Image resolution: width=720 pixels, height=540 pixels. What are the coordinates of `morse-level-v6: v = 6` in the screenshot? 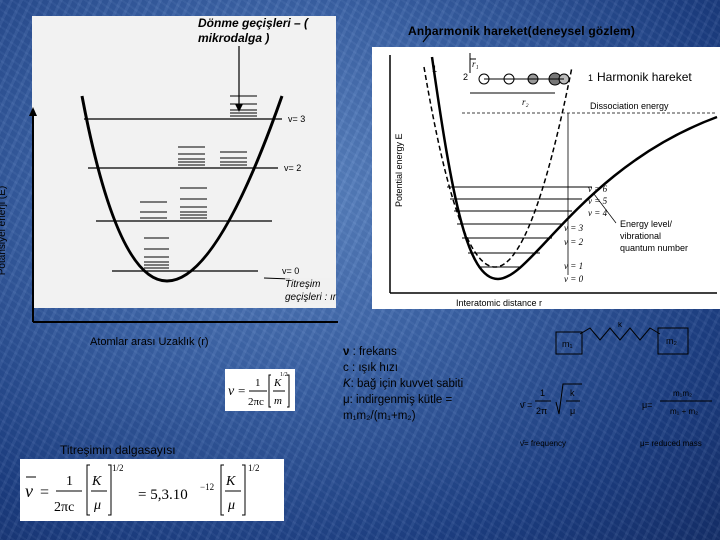 It's located at (598, 189).